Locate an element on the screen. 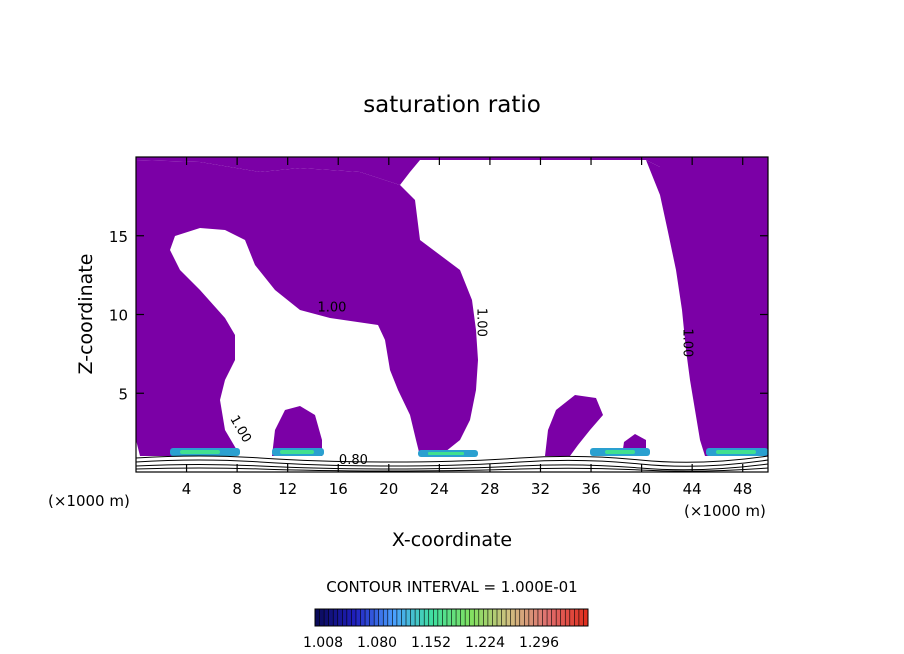 The height and width of the screenshot is (654, 904). x-tick-label: 36 is located at coordinates (590, 489).